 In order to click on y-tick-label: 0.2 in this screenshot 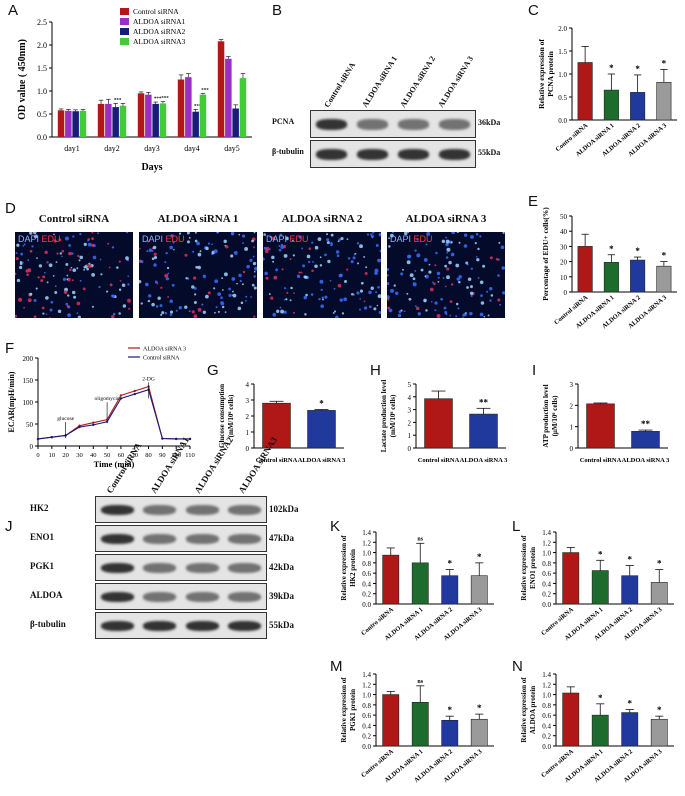, I will do `click(366, 737)`.